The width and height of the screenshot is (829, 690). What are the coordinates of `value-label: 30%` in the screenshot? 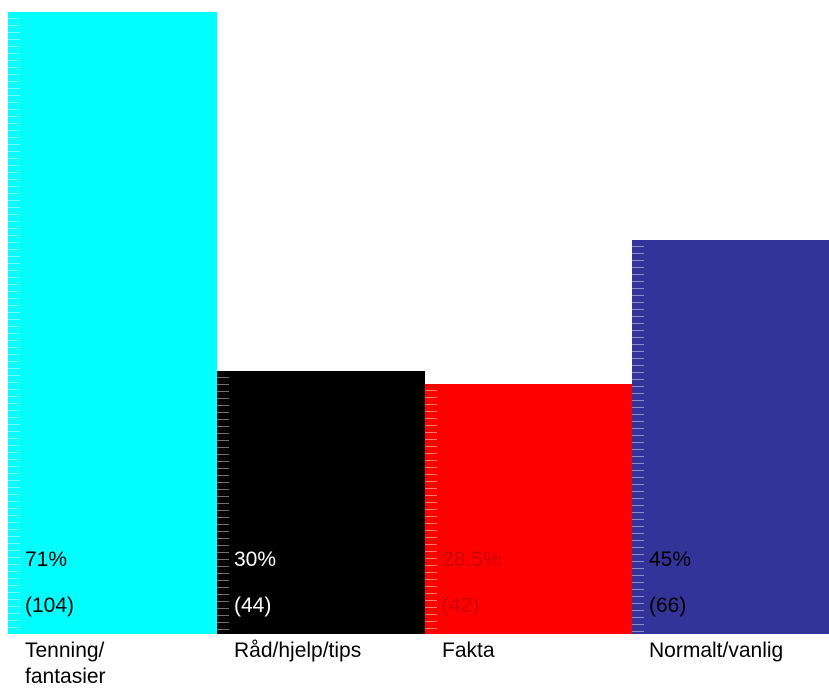 It's located at (255, 559).